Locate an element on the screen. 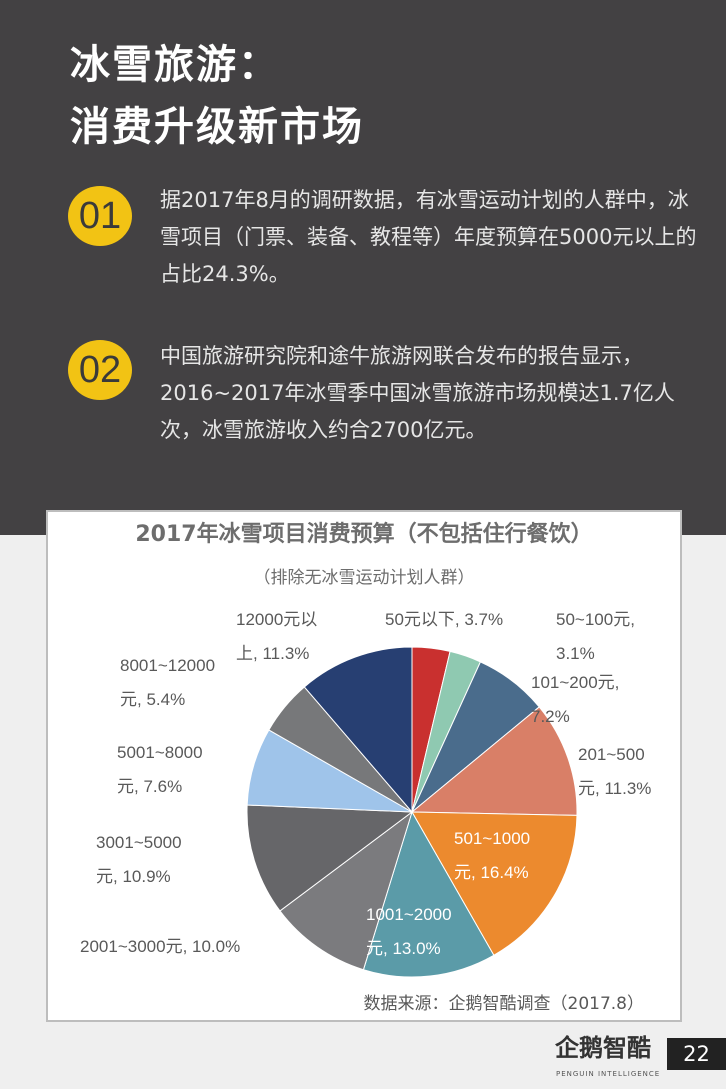 This screenshot has width=726, height=1089. point-badge-02: 02 is located at coordinates (100, 370).